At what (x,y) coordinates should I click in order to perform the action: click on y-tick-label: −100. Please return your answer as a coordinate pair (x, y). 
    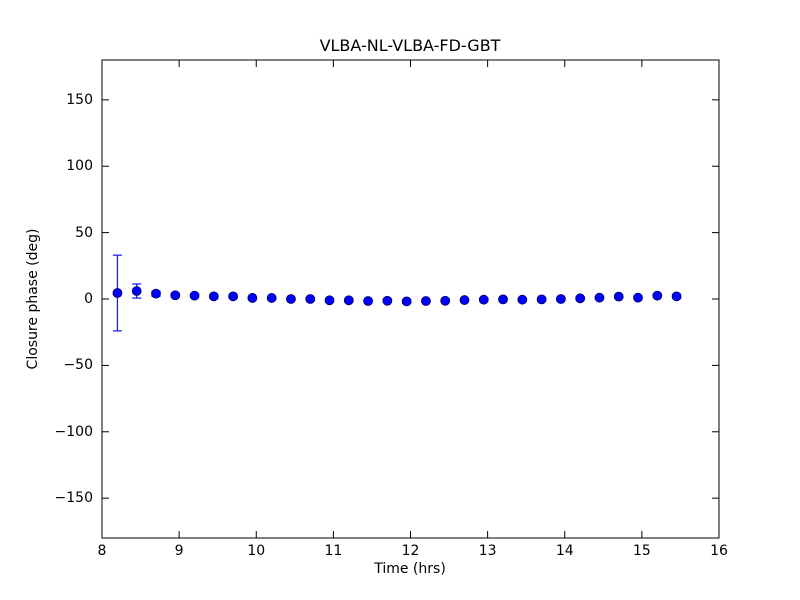
    Looking at the image, I should click on (73, 431).